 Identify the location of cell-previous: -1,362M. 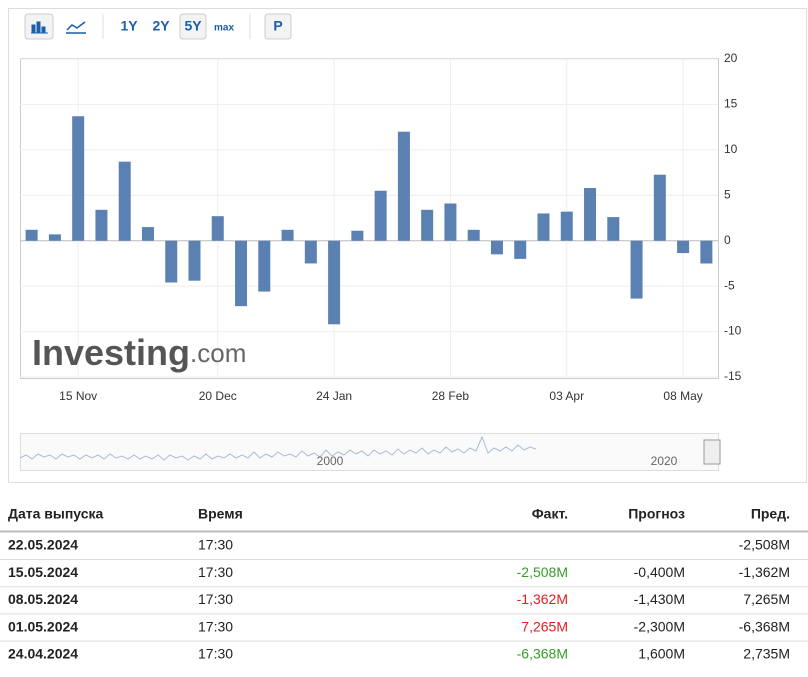
(764, 572).